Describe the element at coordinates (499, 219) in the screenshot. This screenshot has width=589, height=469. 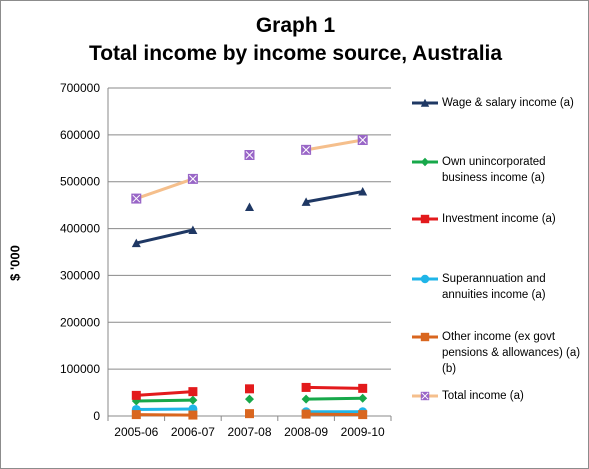
I see `legend-label: Investment income (a)` at that location.